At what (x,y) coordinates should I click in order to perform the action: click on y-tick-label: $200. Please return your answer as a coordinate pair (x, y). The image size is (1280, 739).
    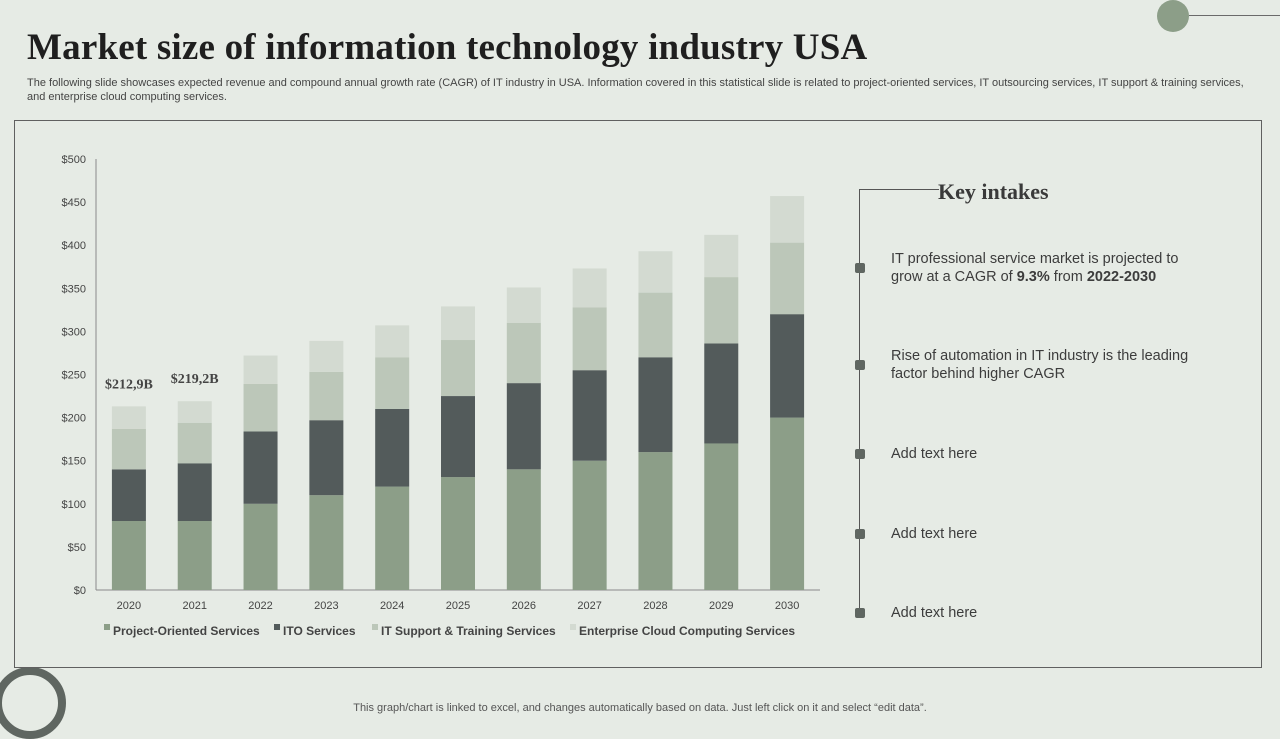
    Looking at the image, I should click on (74, 419).